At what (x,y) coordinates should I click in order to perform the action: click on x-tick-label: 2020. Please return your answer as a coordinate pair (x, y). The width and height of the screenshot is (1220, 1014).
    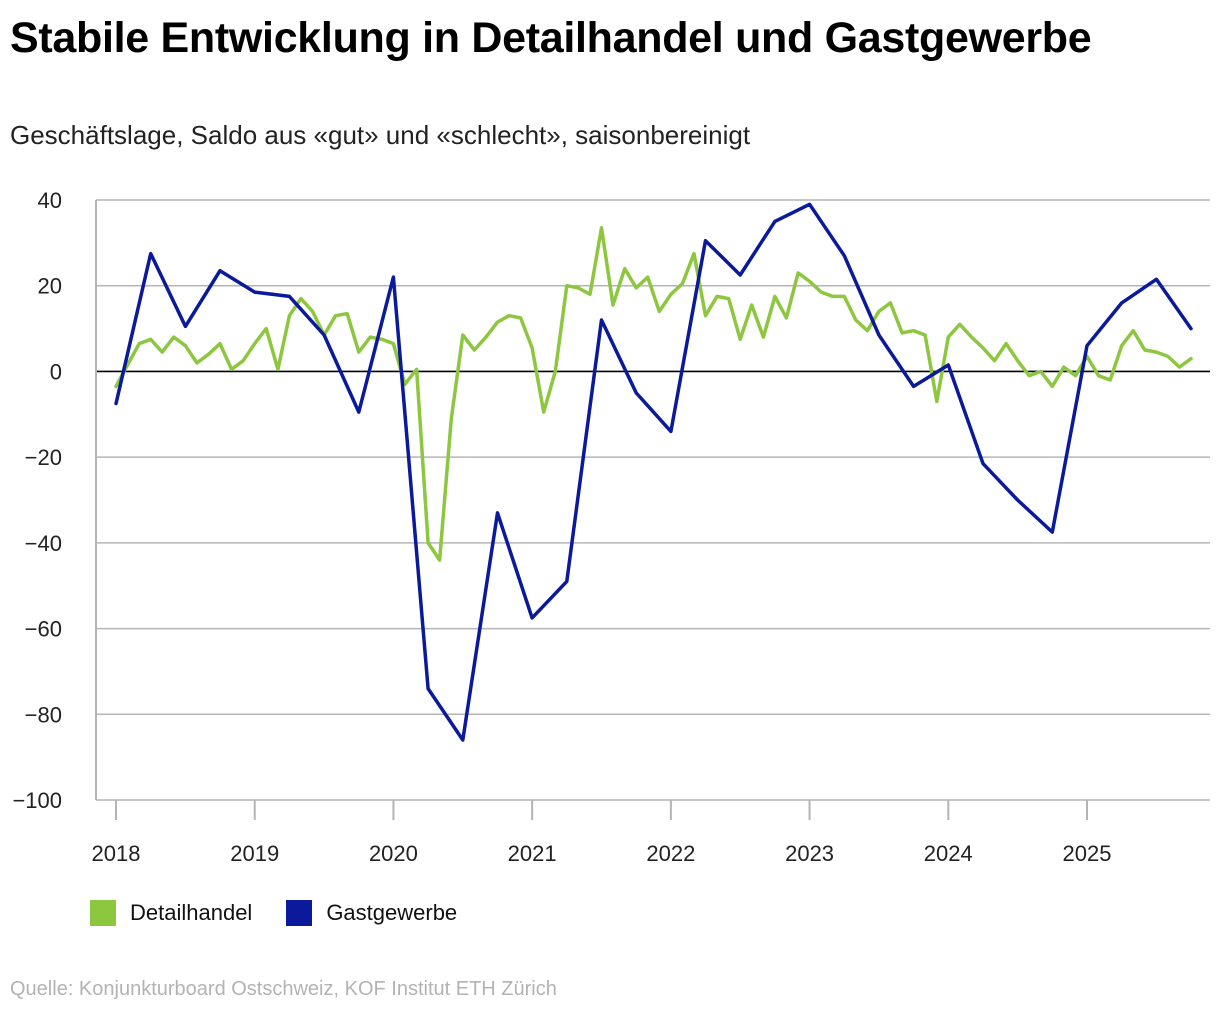
    Looking at the image, I should click on (393, 853).